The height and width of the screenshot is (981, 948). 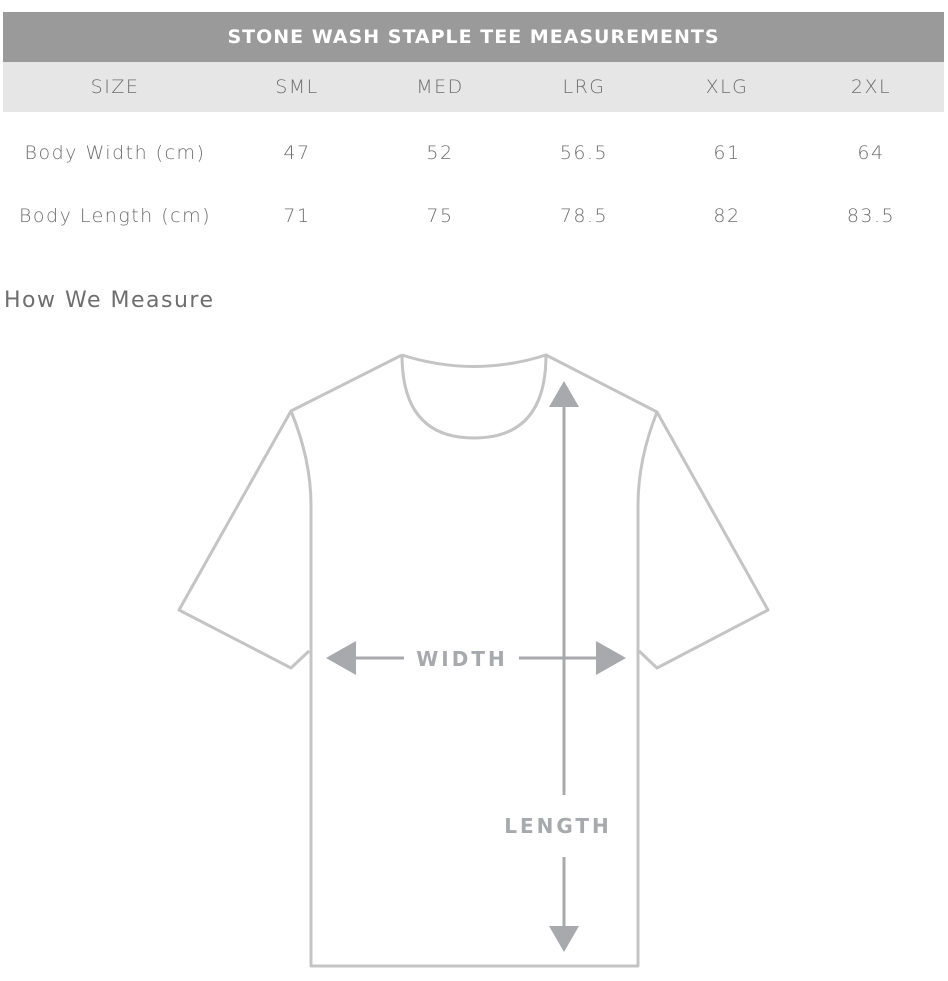 I want to click on row-label: Body Length (cm), so click(x=115, y=216).